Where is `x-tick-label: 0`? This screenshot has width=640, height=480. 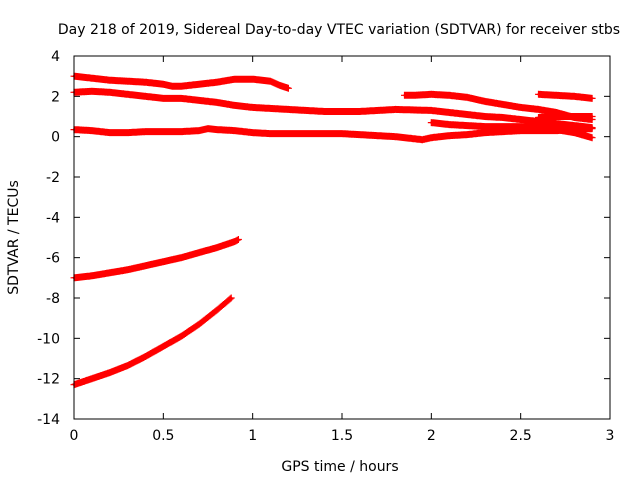 x-tick-label: 0 is located at coordinates (74, 436).